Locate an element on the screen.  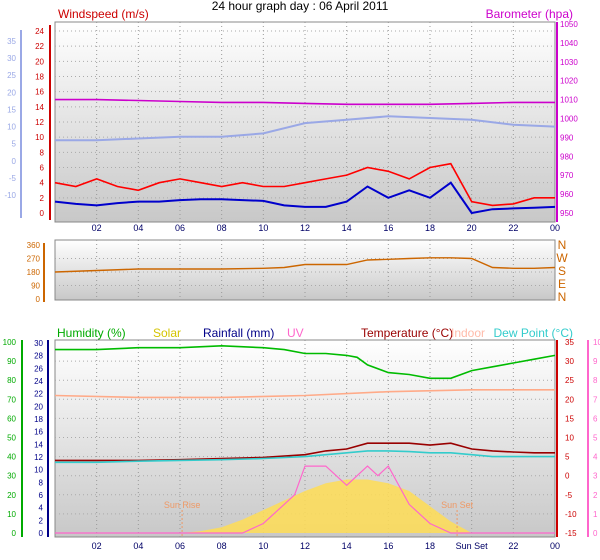
uv-tick: 5 is located at coordinates (595, 438).